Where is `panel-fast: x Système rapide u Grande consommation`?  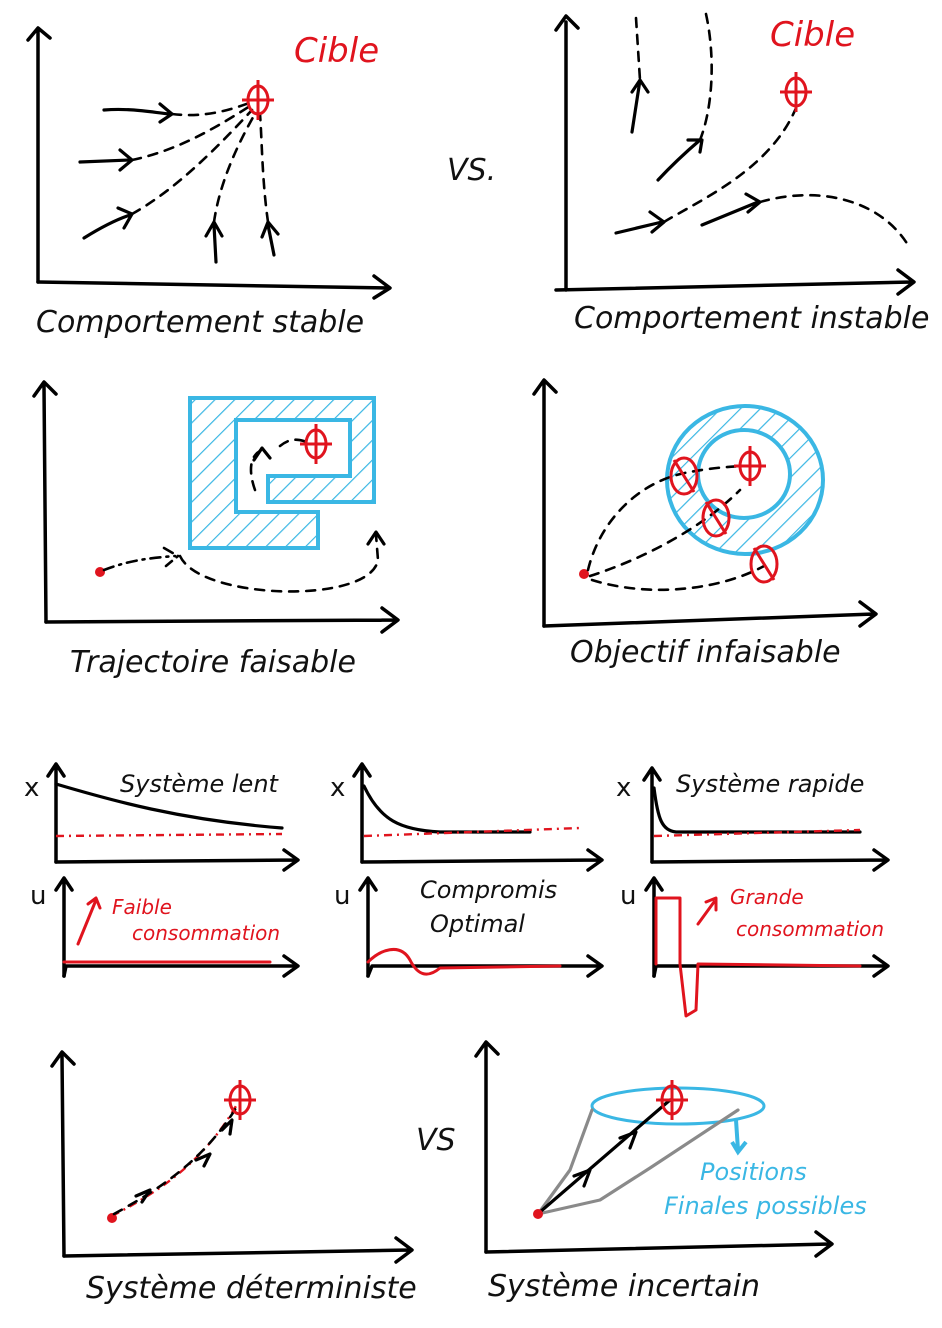
panel-fast: x Système rapide u Grande consommation is located at coordinates (753, 892).